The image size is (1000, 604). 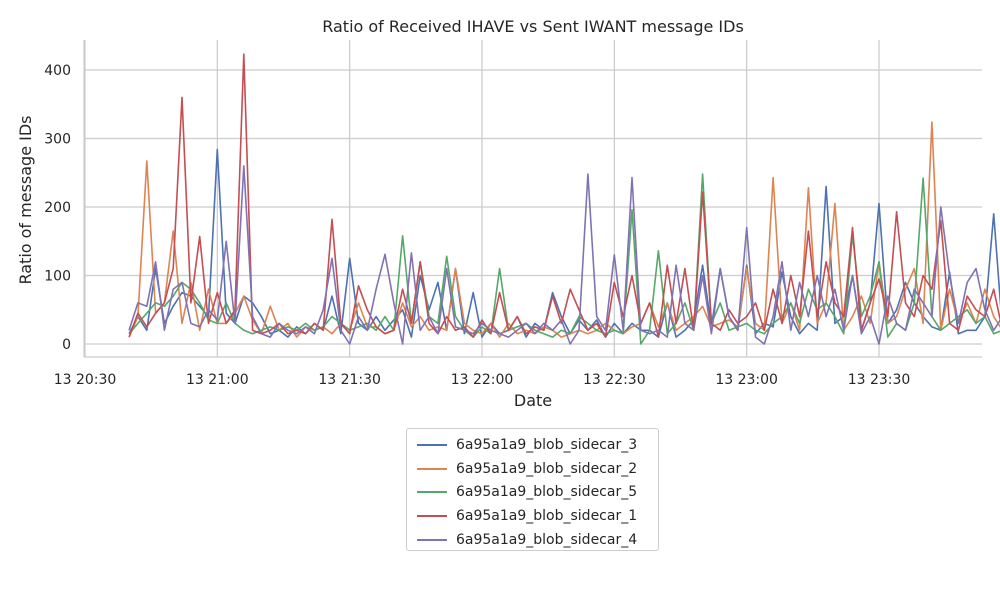 I want to click on legend-label: 6a95a1a9_blob_sidecar_5, so click(x=547, y=492).